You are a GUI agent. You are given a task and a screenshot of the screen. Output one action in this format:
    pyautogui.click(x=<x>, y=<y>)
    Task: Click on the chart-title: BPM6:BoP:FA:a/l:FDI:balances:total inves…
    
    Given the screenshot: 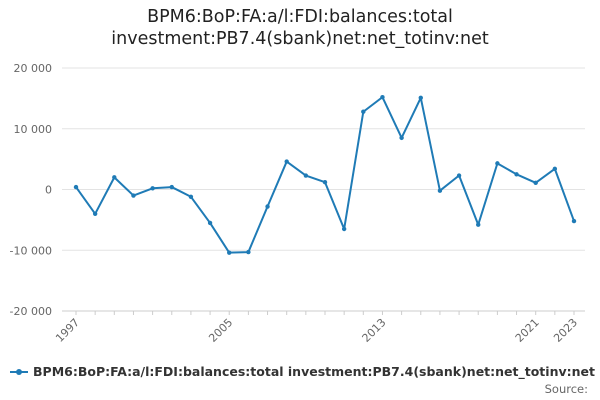 What is the action you would take?
    pyautogui.click(x=300, y=28)
    